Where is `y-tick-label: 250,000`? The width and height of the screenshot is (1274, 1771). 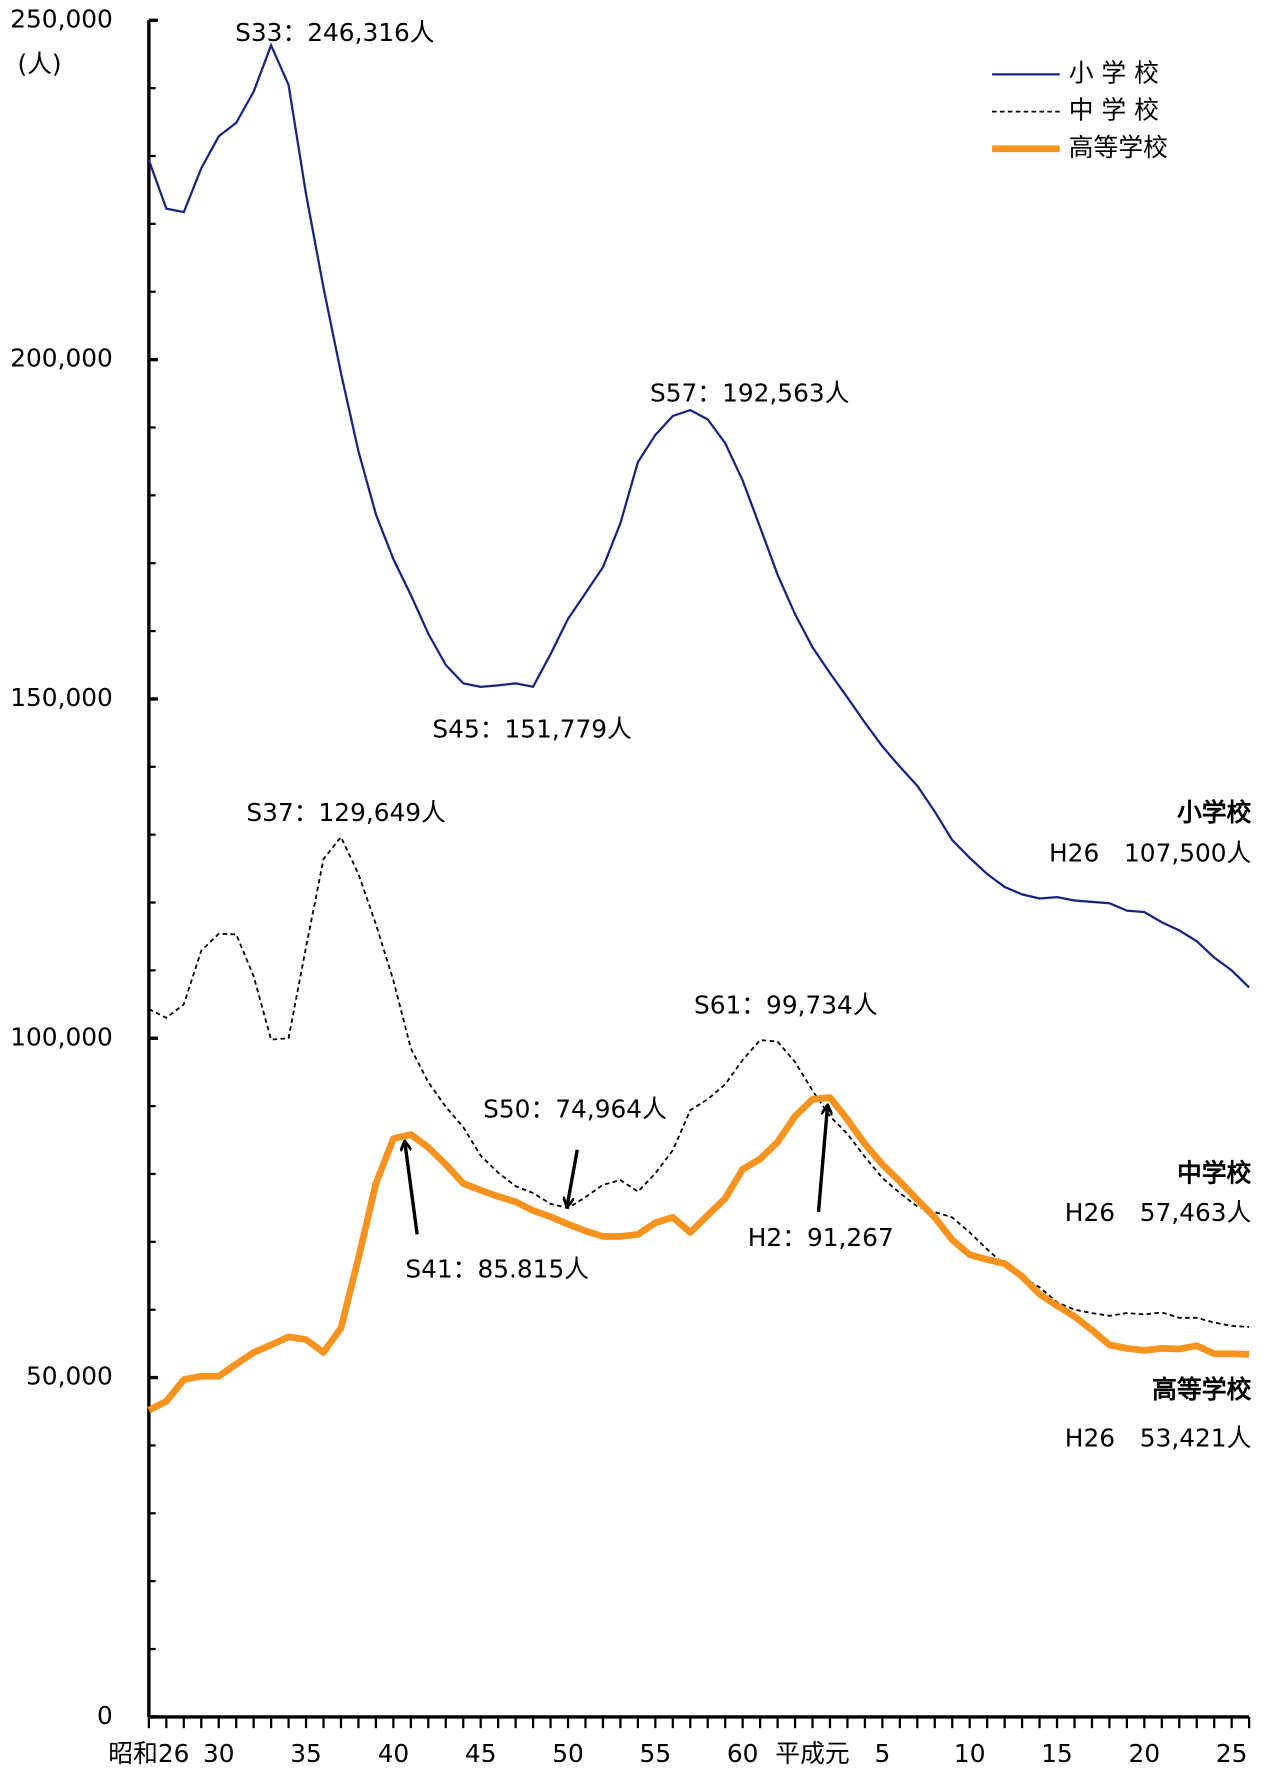 y-tick-label: 250,000 is located at coordinates (61, 18).